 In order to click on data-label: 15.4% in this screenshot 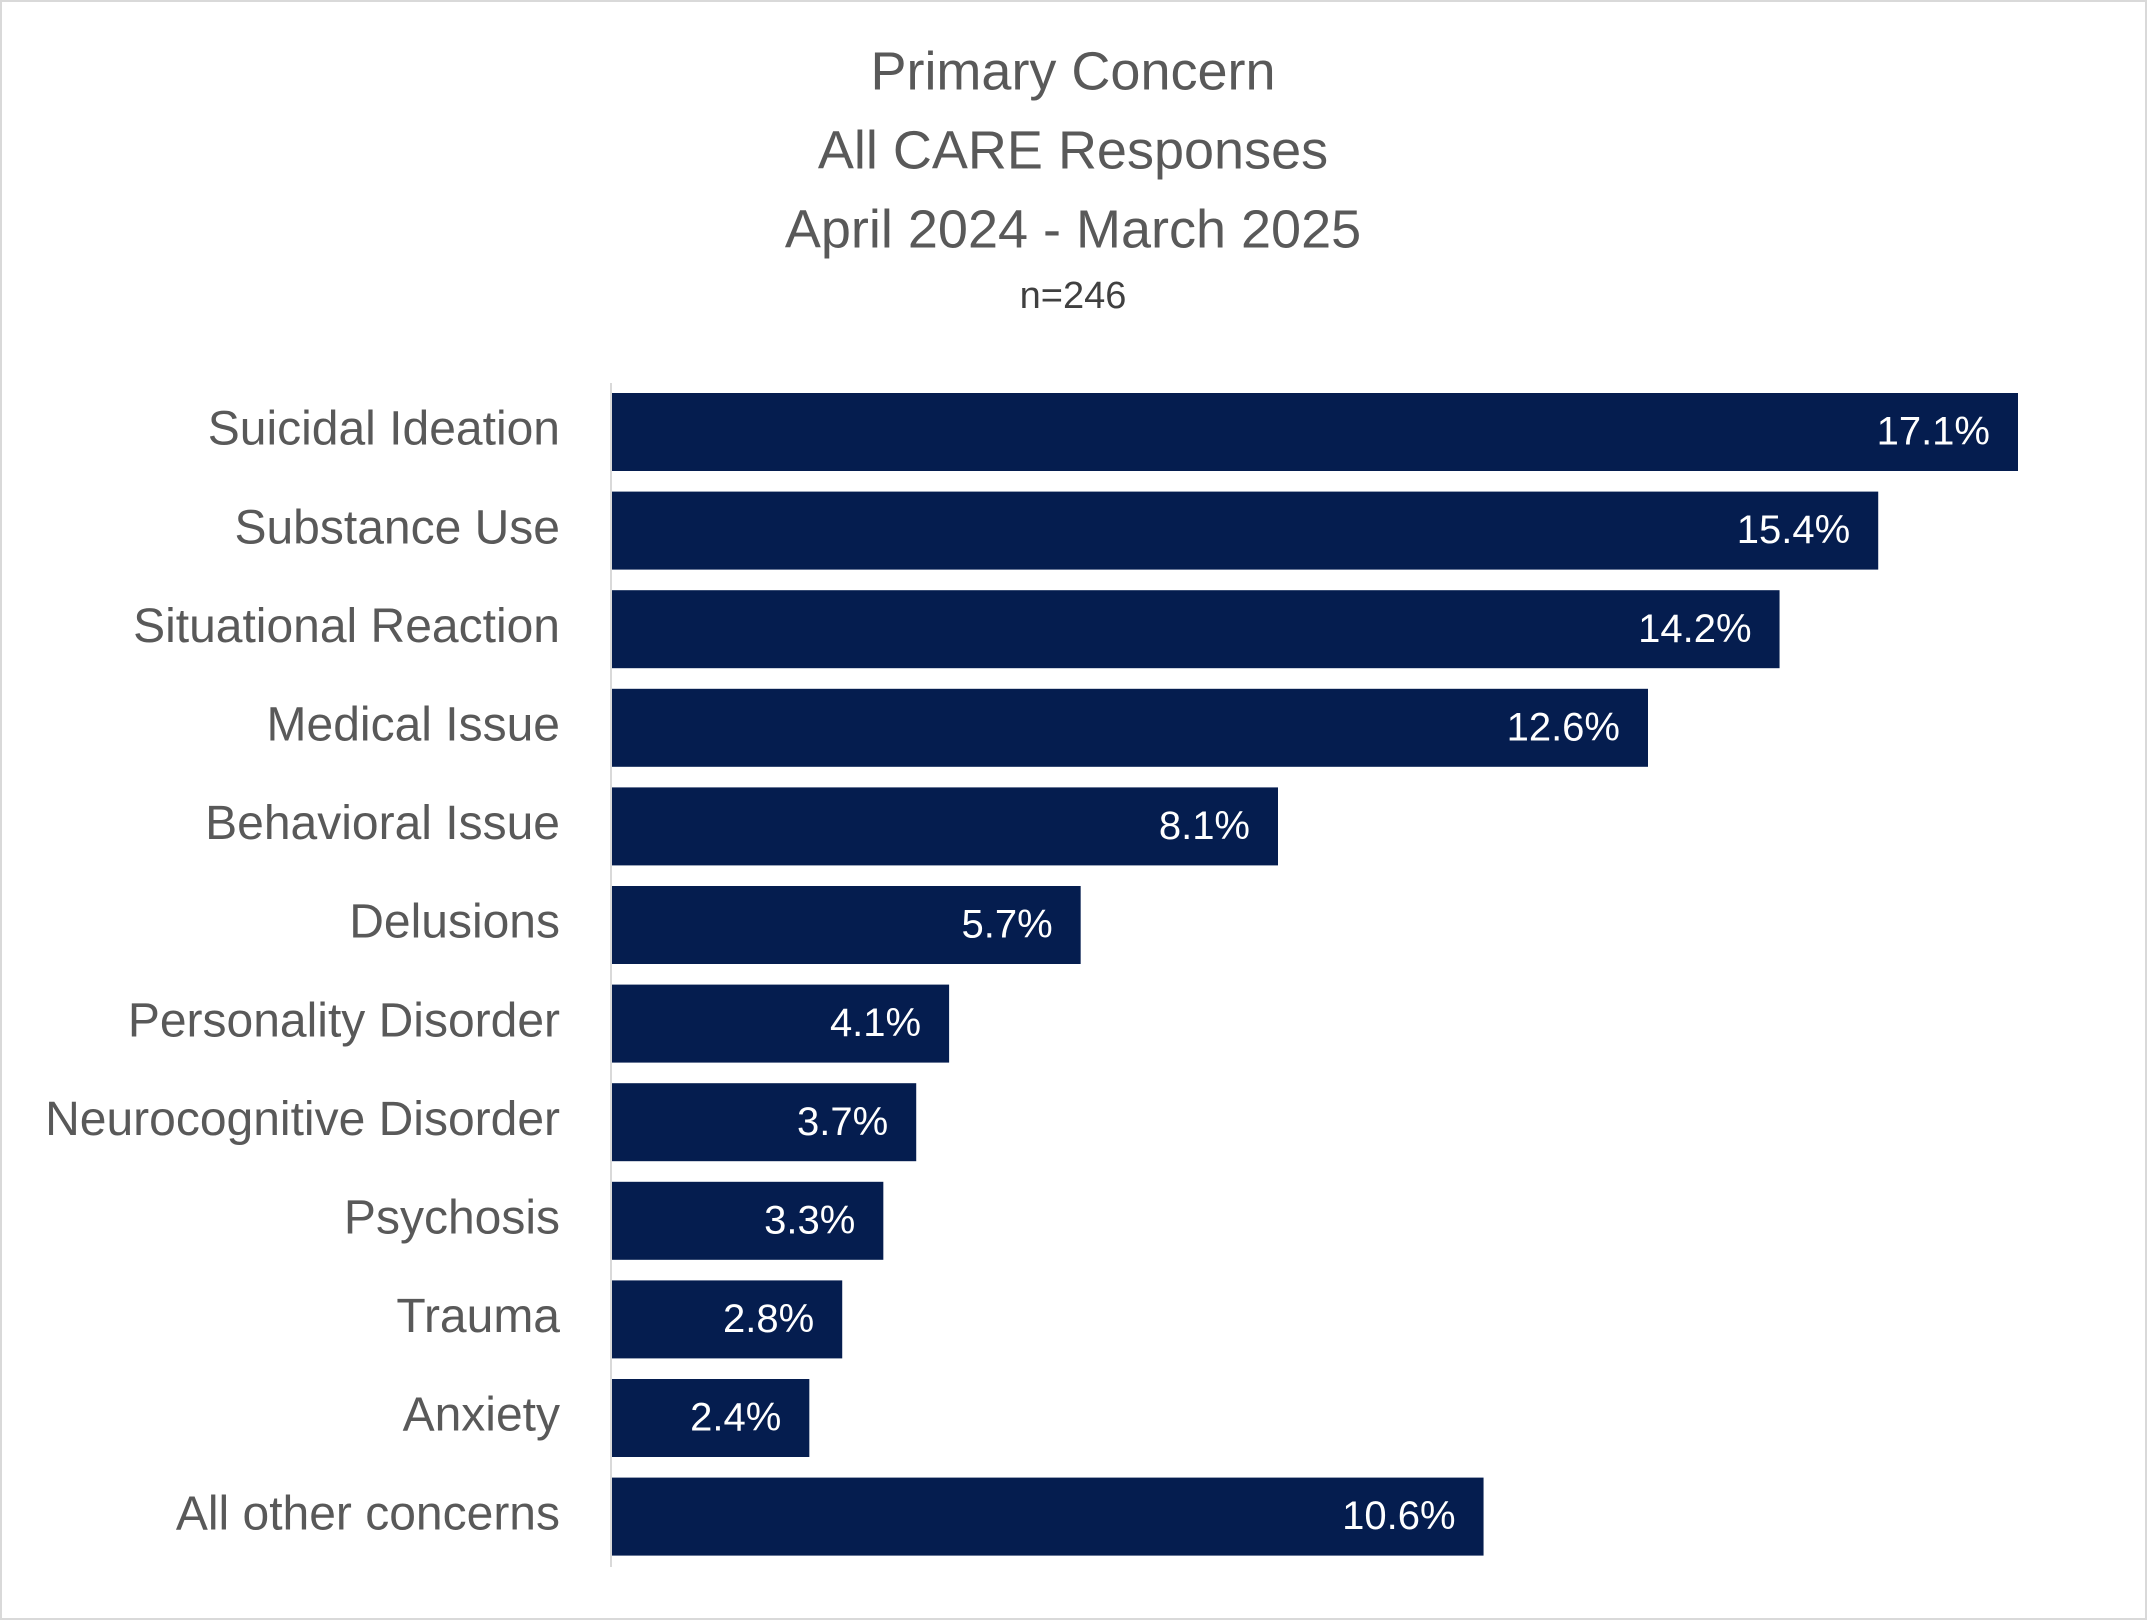, I will do `click(1793, 530)`.